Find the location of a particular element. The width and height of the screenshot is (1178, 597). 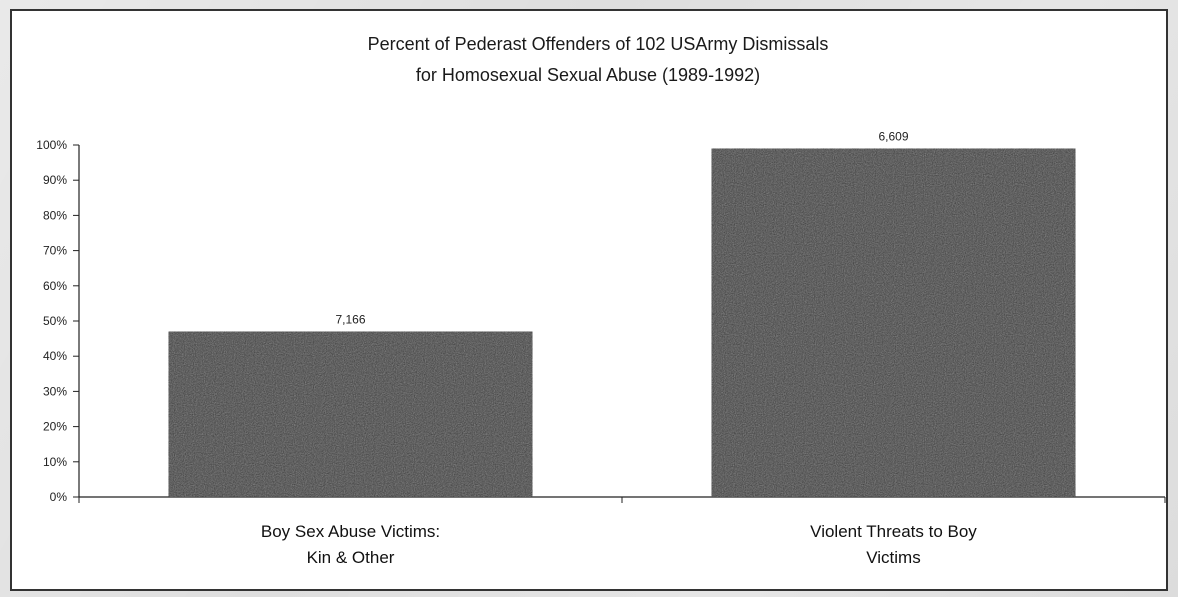

y-tick-label: 0% is located at coordinates (59, 497).